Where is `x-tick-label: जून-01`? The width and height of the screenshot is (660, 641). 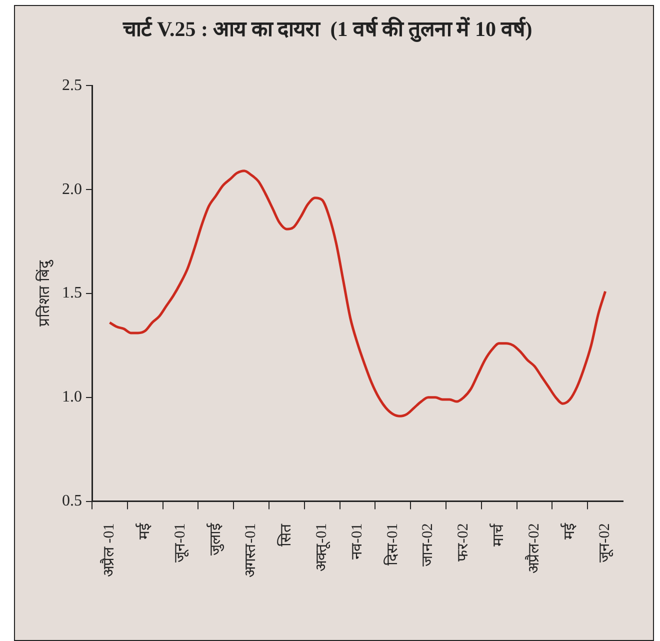
x-tick-label: जून-01 is located at coordinates (181, 542).